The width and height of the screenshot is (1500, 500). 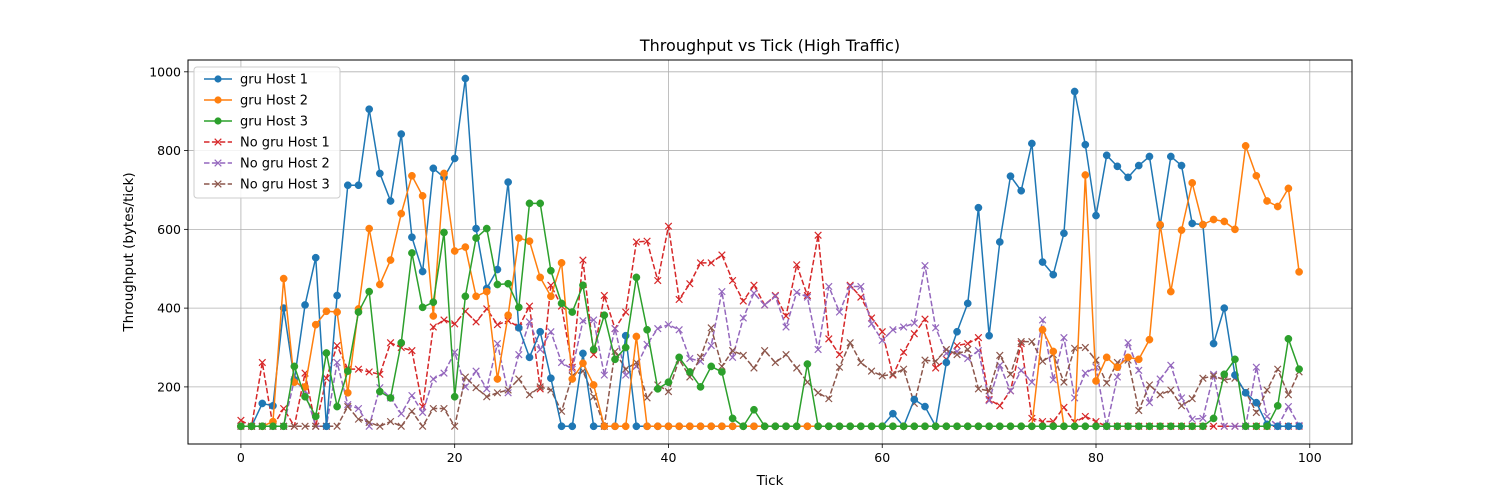 I want to click on legend-label: gru Host 1, so click(x=274, y=80).